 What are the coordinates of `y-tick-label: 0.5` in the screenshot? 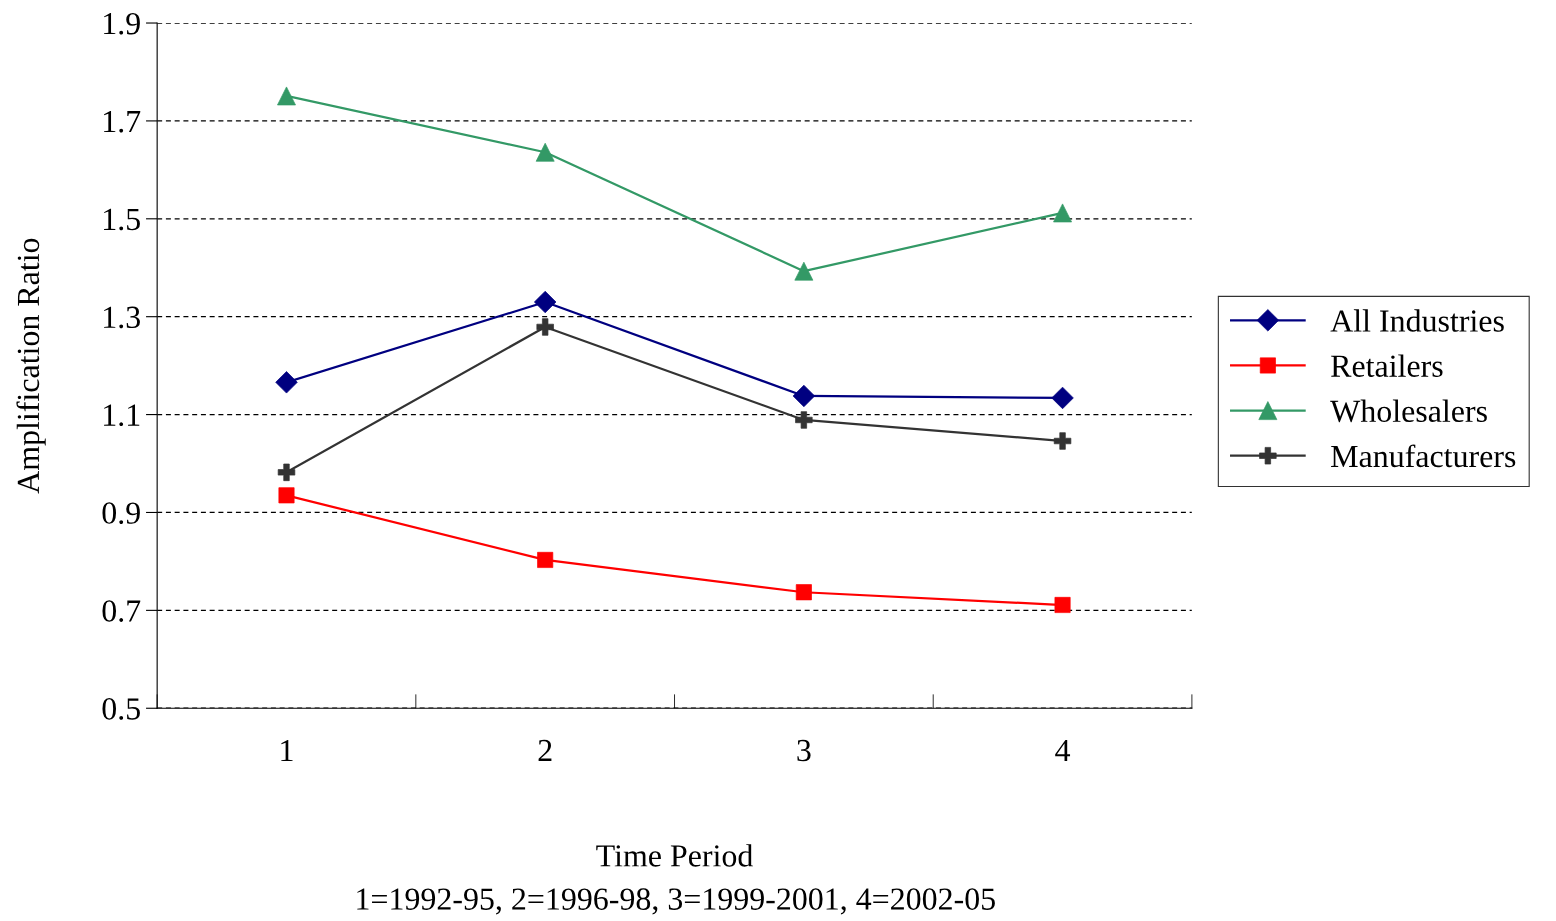 It's located at (121, 709).